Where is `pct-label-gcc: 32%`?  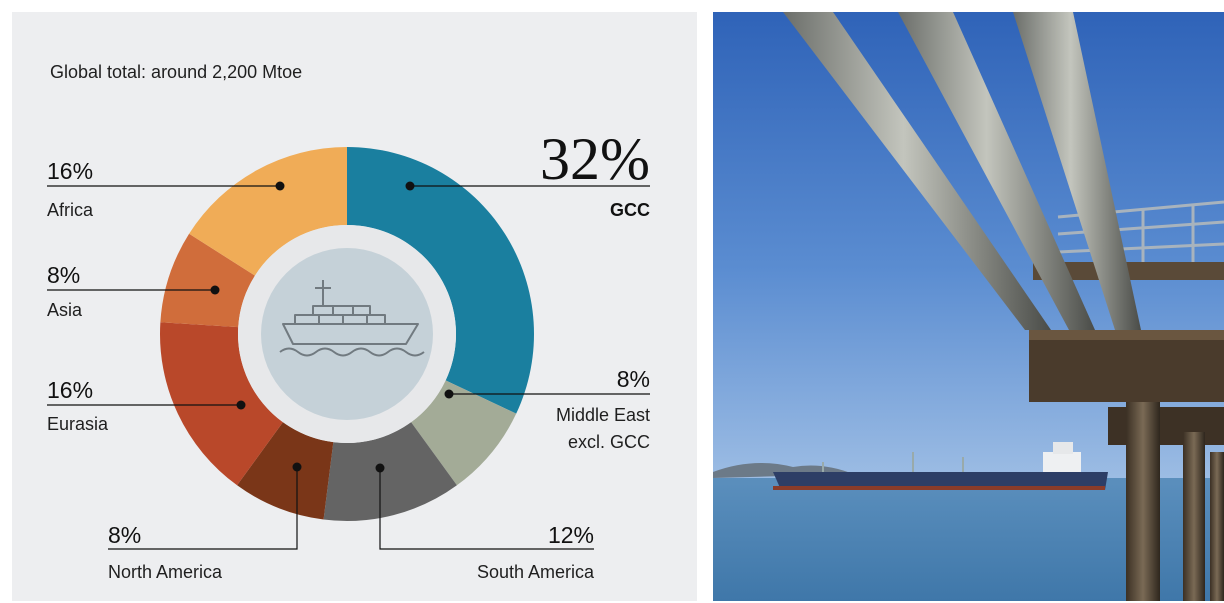 pct-label-gcc: 32% is located at coordinates (595, 159).